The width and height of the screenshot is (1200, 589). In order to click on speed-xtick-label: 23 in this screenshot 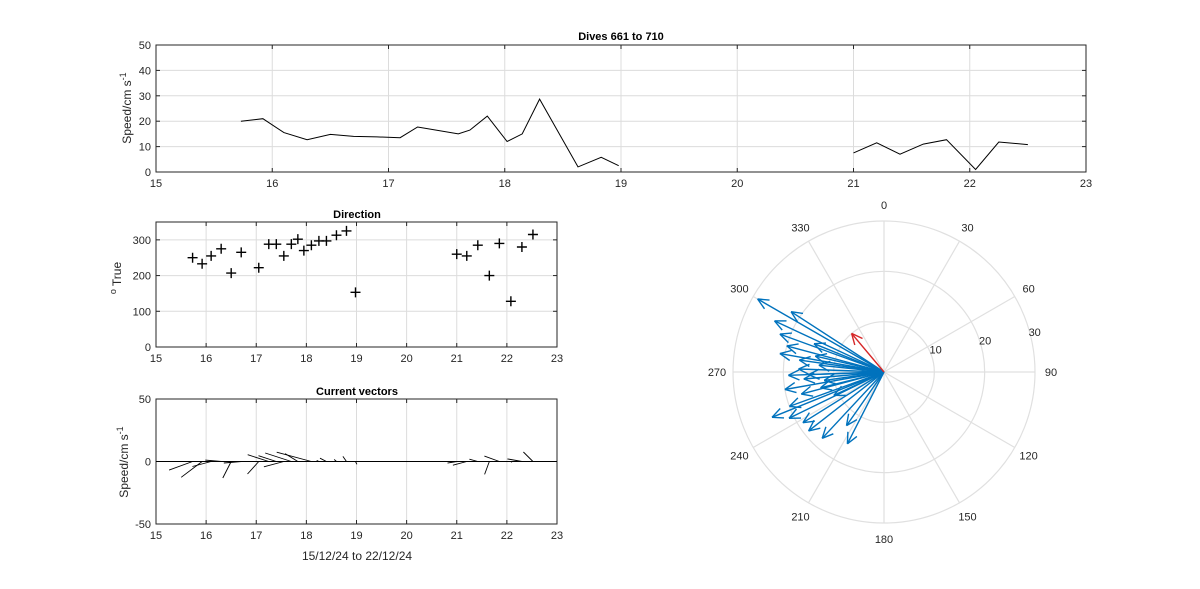, I will do `click(1086, 184)`.